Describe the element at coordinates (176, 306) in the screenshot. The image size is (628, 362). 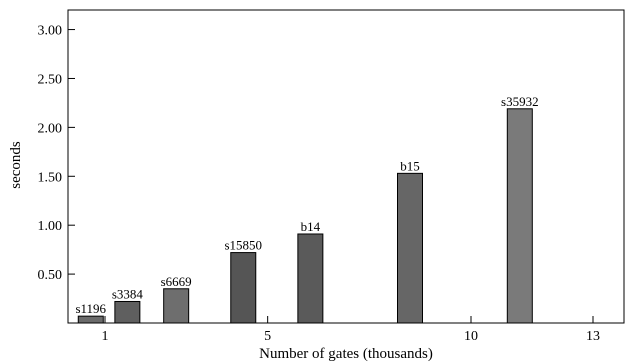
I see `bar-s6669` at that location.